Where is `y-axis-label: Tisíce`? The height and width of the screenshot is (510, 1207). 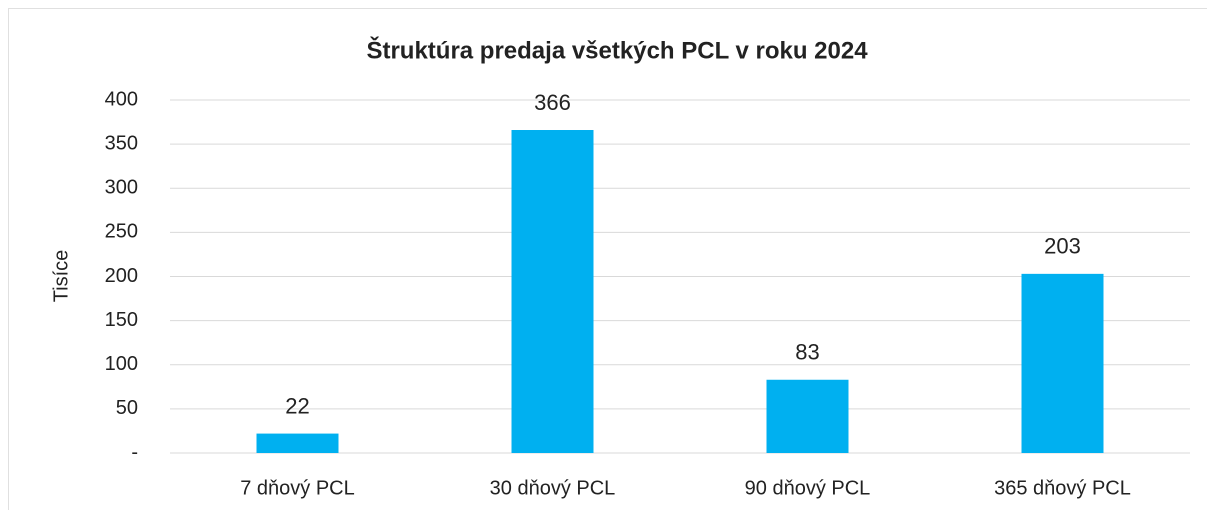 y-axis-label: Tisíce is located at coordinates (61, 276).